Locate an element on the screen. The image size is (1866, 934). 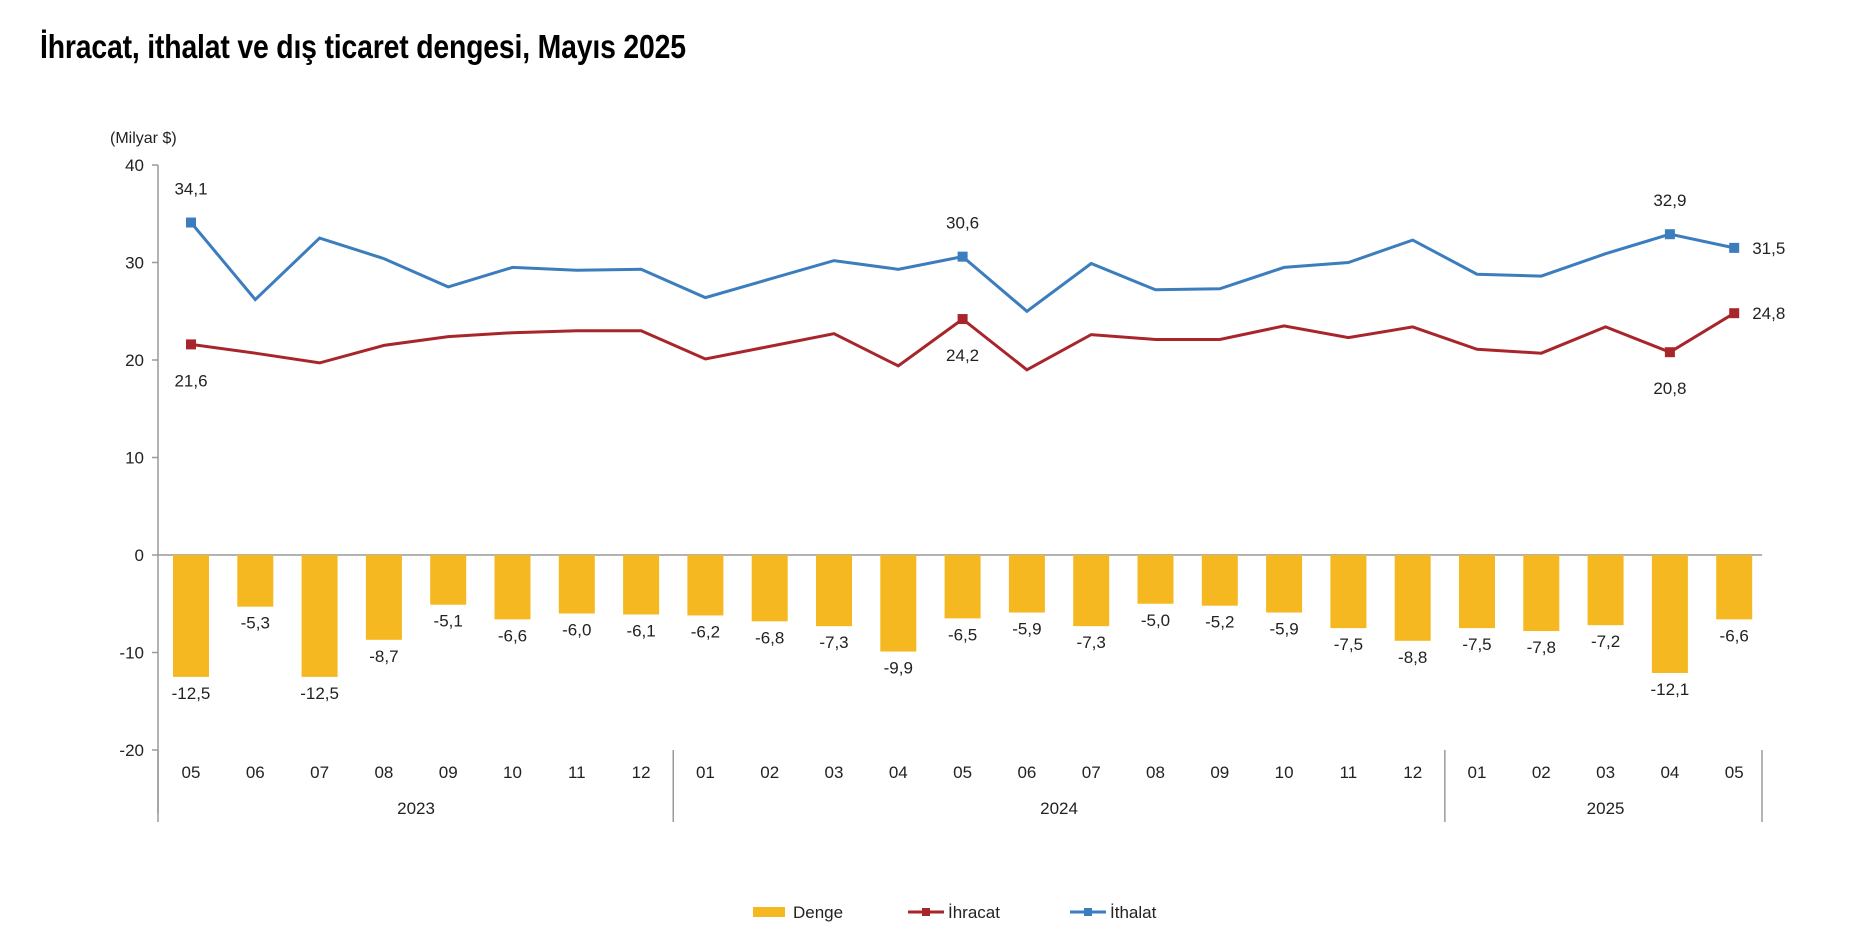
legend-item-ihracat: İhracat is located at coordinates (954, 912).